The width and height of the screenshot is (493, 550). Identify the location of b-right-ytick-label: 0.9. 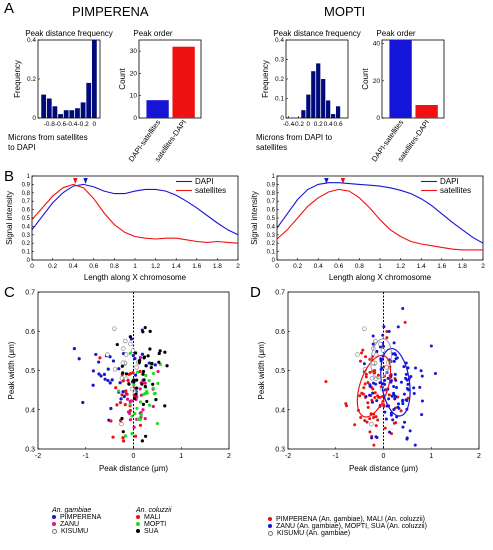
(271, 185).